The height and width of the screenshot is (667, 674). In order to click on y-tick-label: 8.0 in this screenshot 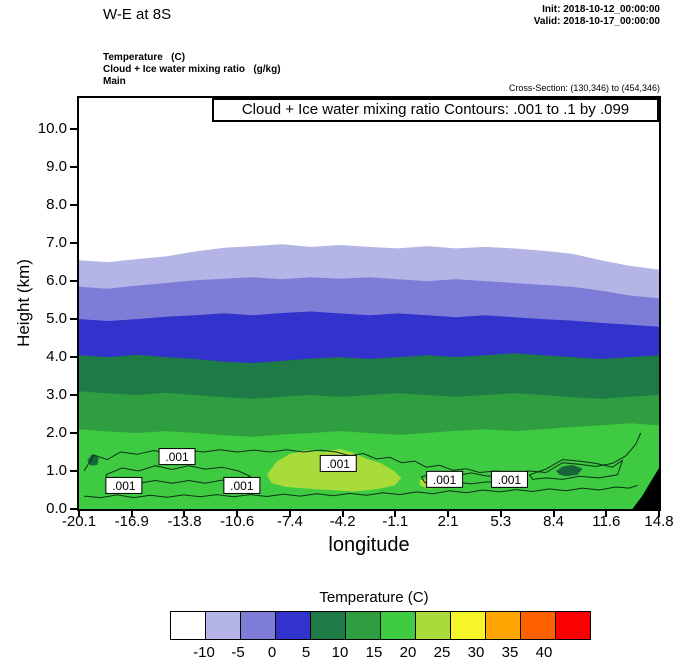, I will do `click(56, 205)`.